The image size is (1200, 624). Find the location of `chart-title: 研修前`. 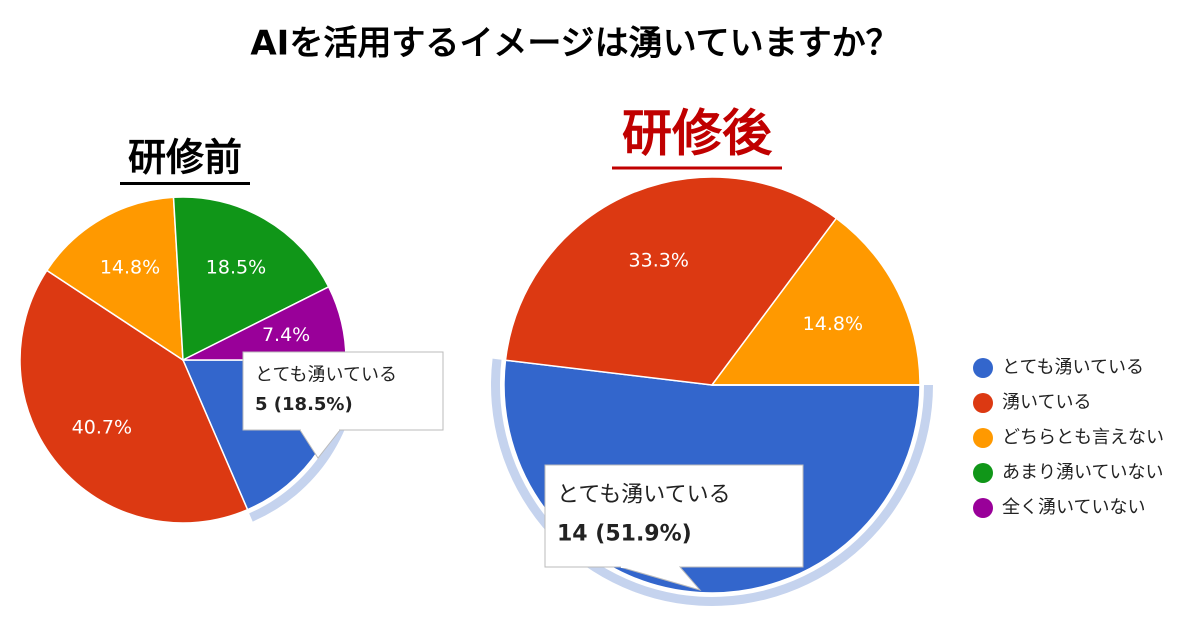

chart-title: 研修前 is located at coordinates (185, 158).